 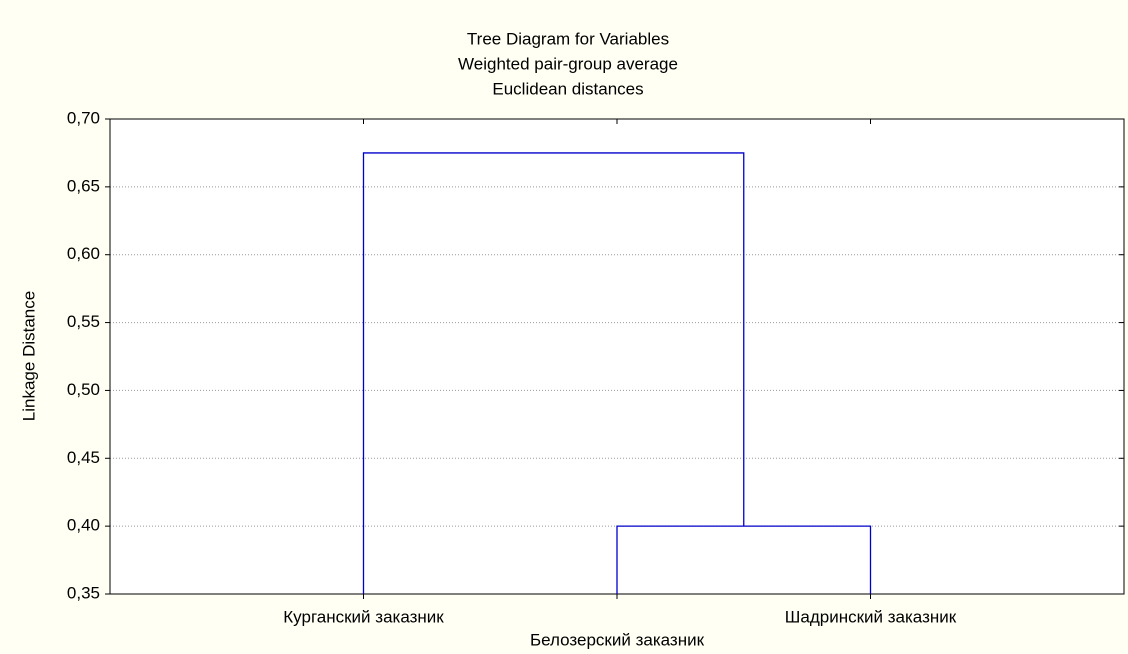 I want to click on x-tick-label: Белозерский заказник, so click(x=617, y=639).